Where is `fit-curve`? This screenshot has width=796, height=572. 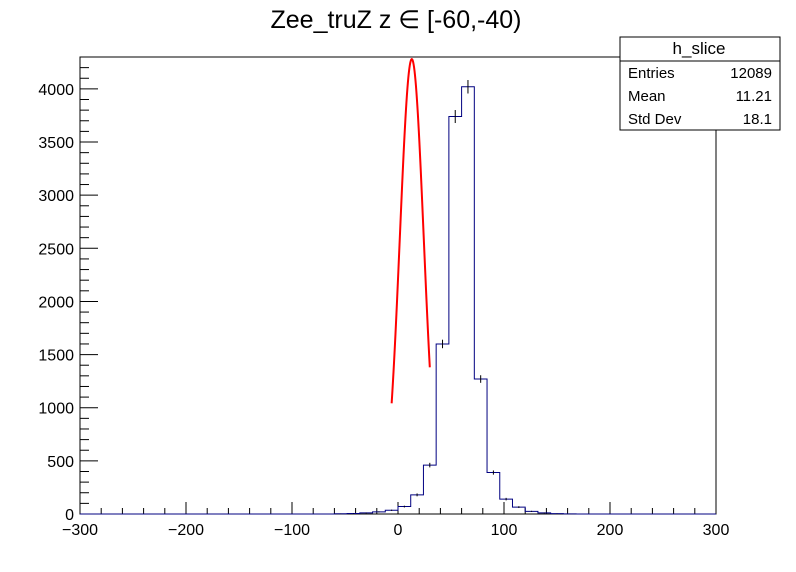 fit-curve is located at coordinates (410, 230).